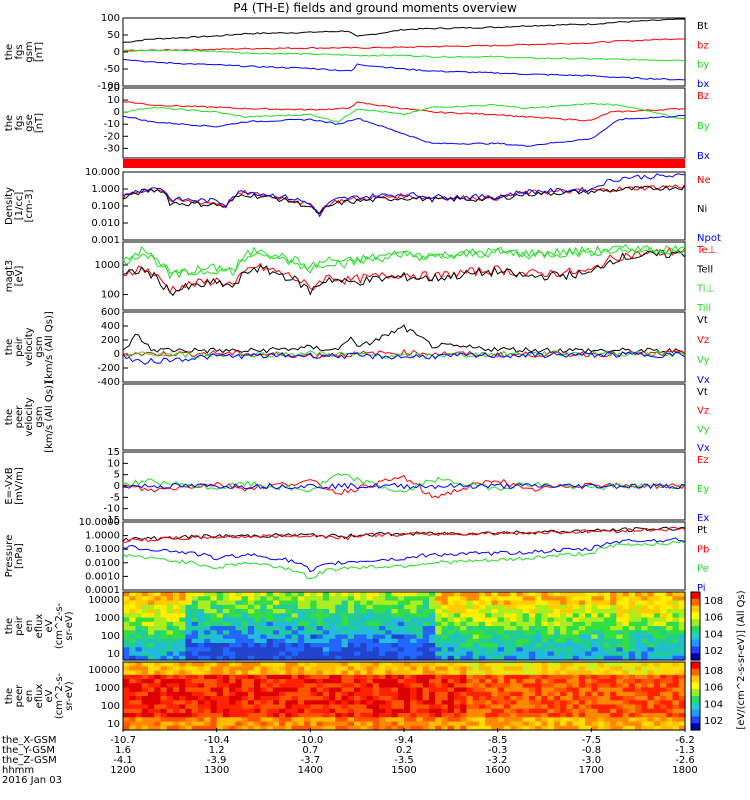  What do you see at coordinates (19, 276) in the screenshot?
I see `y-axis-label: [eV]` at bounding box center [19, 276].